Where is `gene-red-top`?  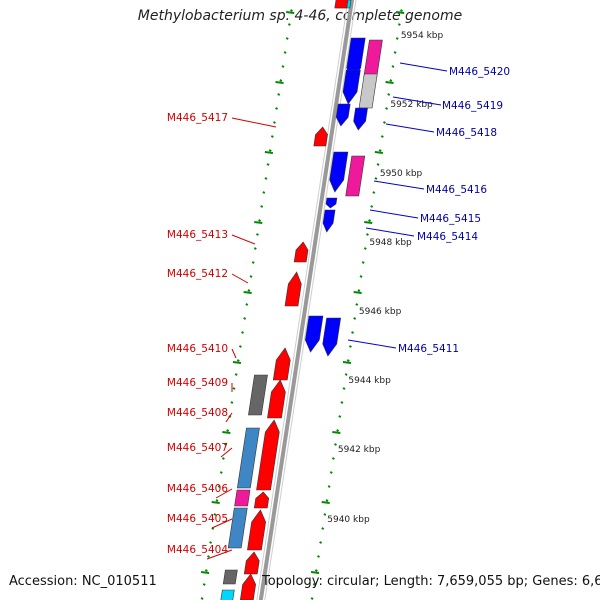
gene-red-top is located at coordinates (341, 4).